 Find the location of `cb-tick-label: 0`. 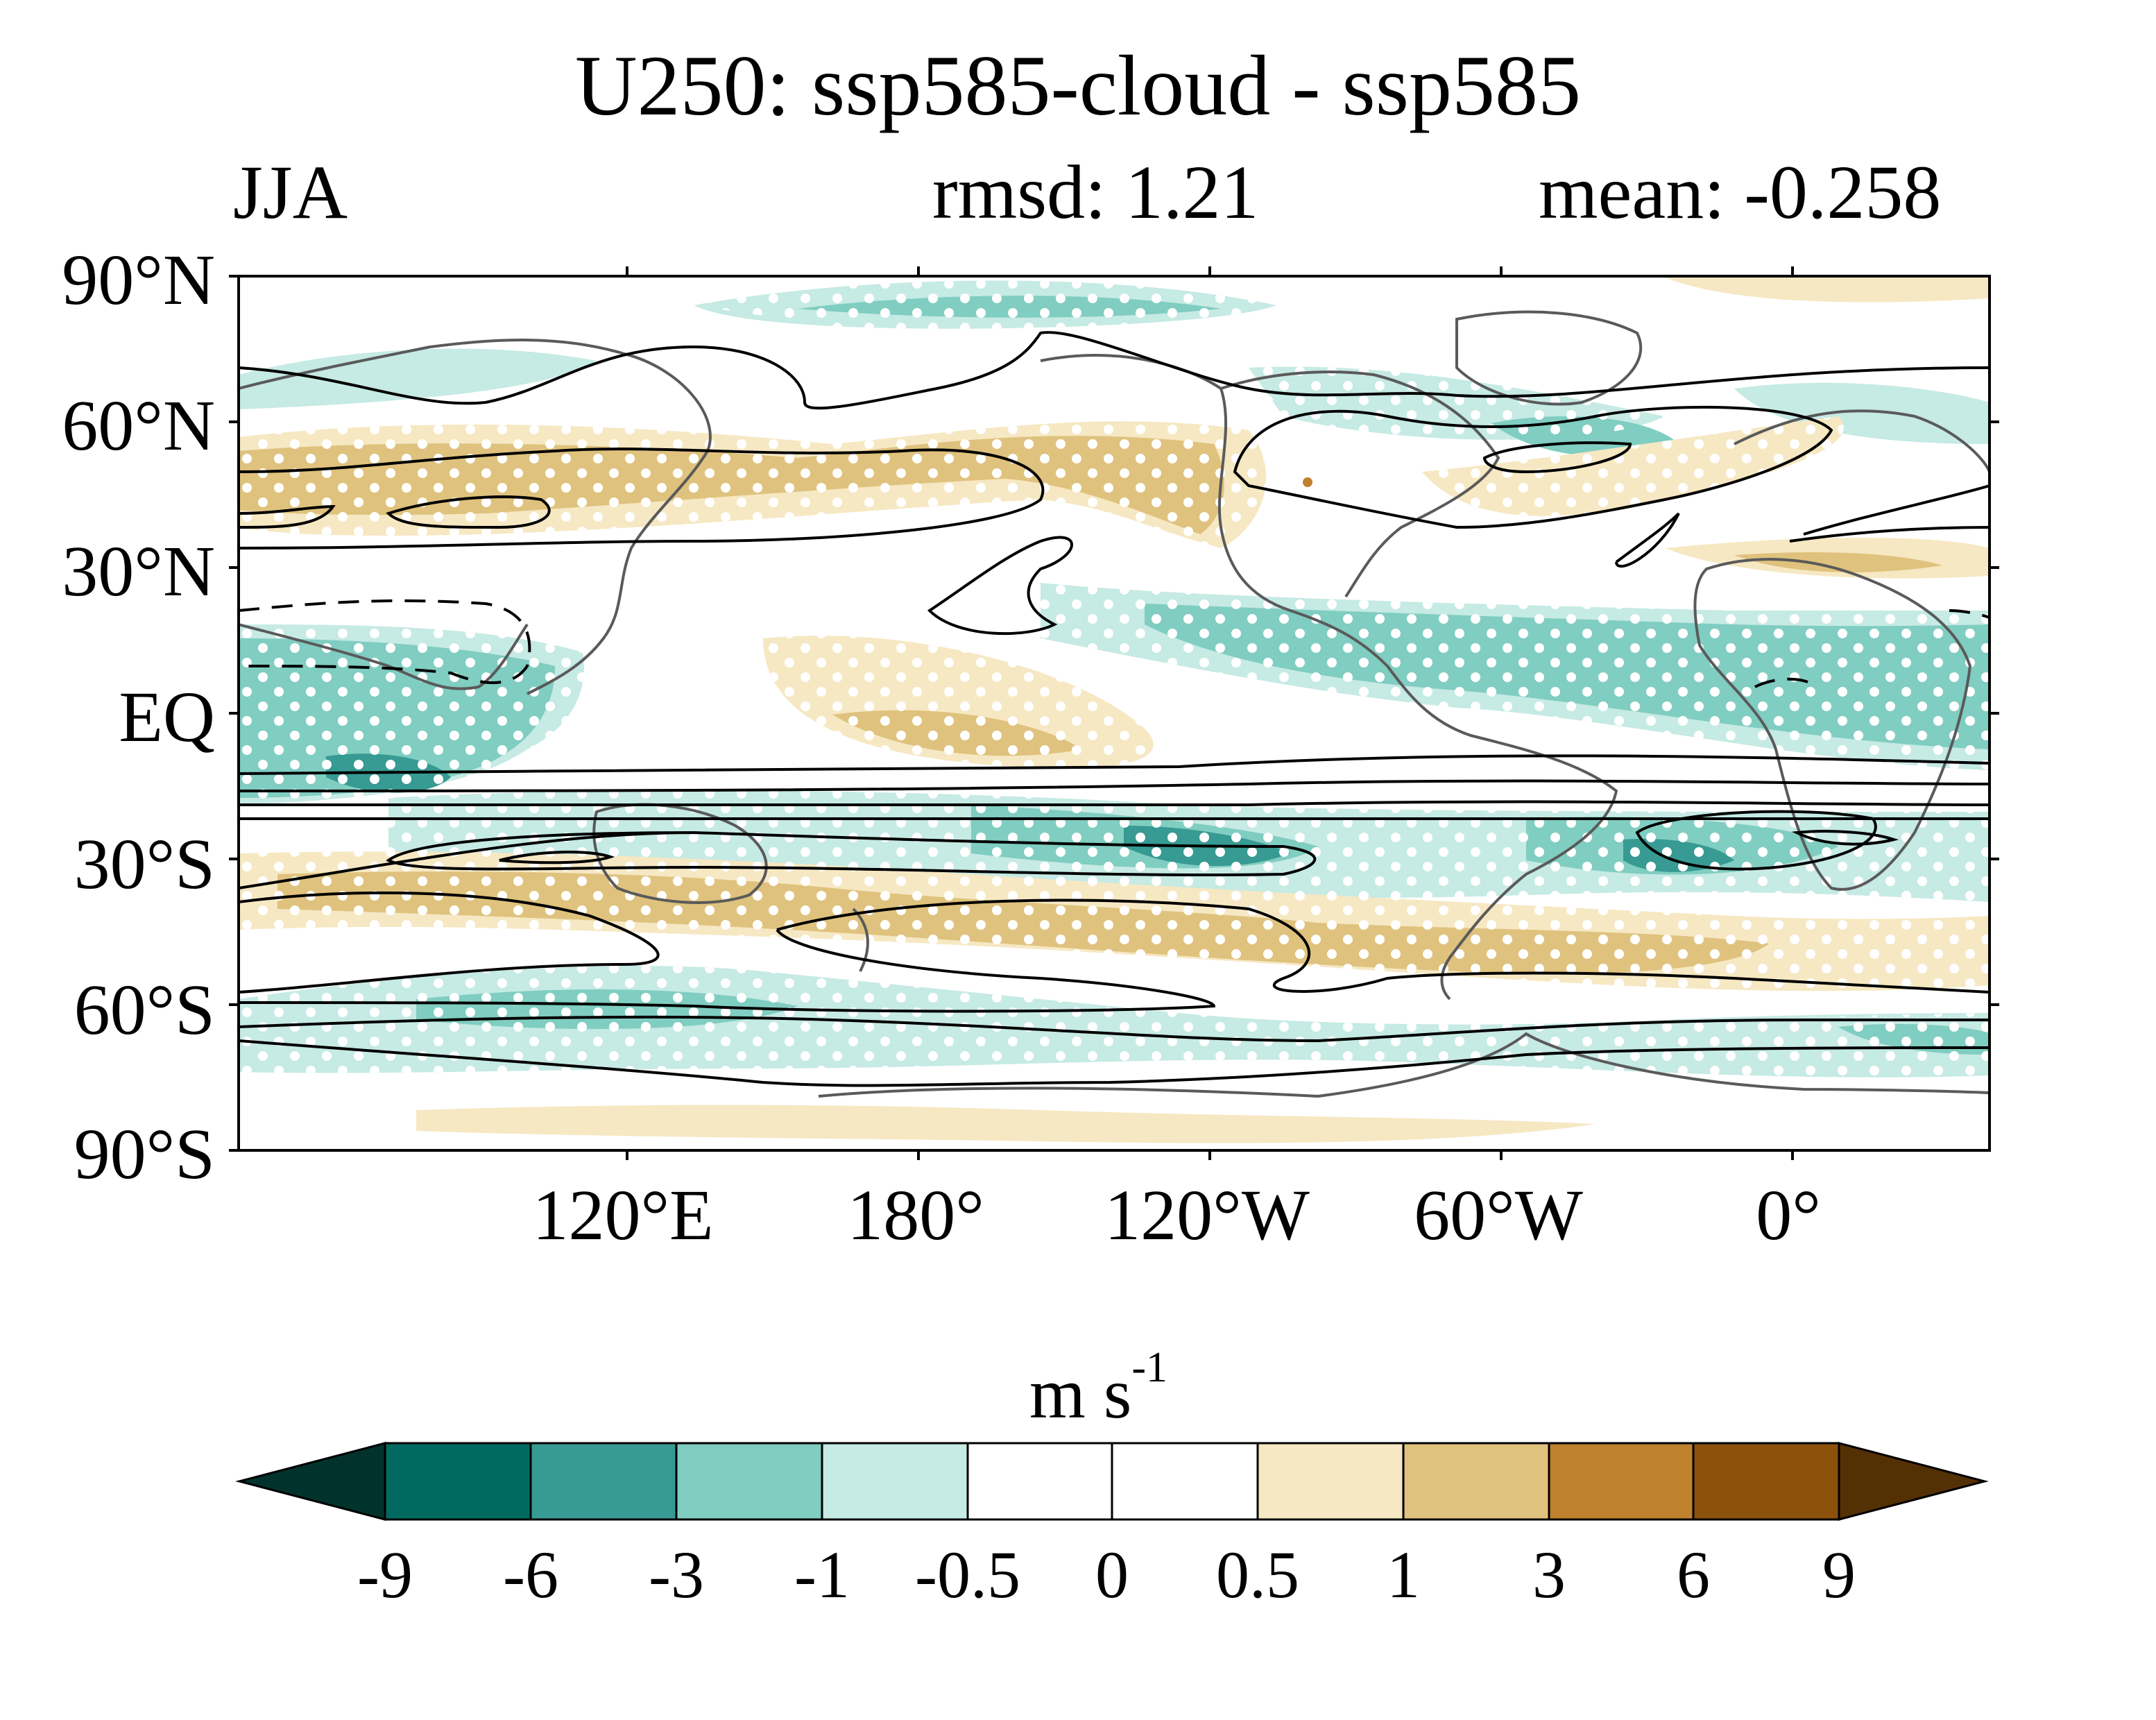

cb-tick-label: 0 is located at coordinates (1112, 1575).